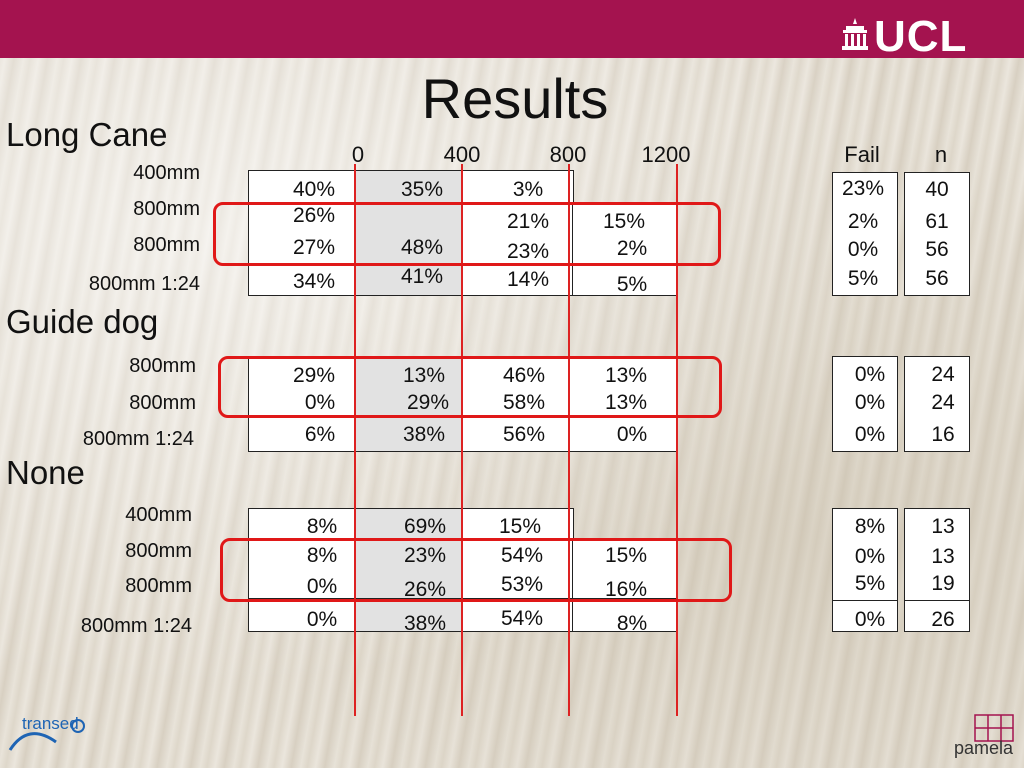 The width and height of the screenshot is (1024, 768). I want to click on table-cell: 40%, so click(314, 189).